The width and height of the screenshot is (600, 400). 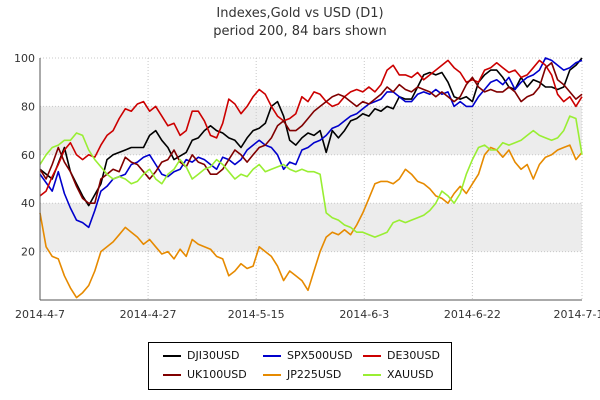 I want to click on y-tick-label-60: 60, so click(x=28, y=155).